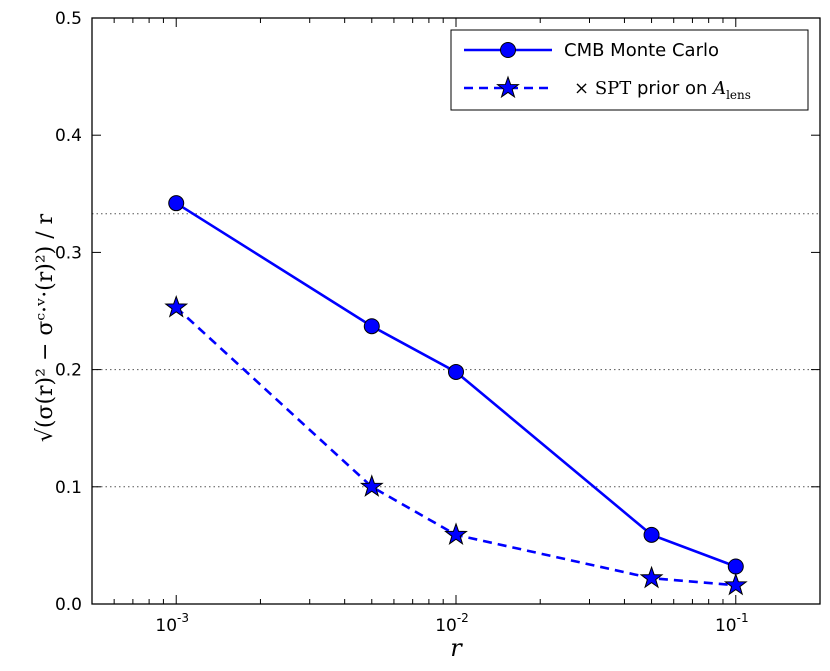 The image size is (830, 671). Describe the element at coordinates (452, 623) in the screenshot. I see `x-tick-label: 10⁻²` at that location.